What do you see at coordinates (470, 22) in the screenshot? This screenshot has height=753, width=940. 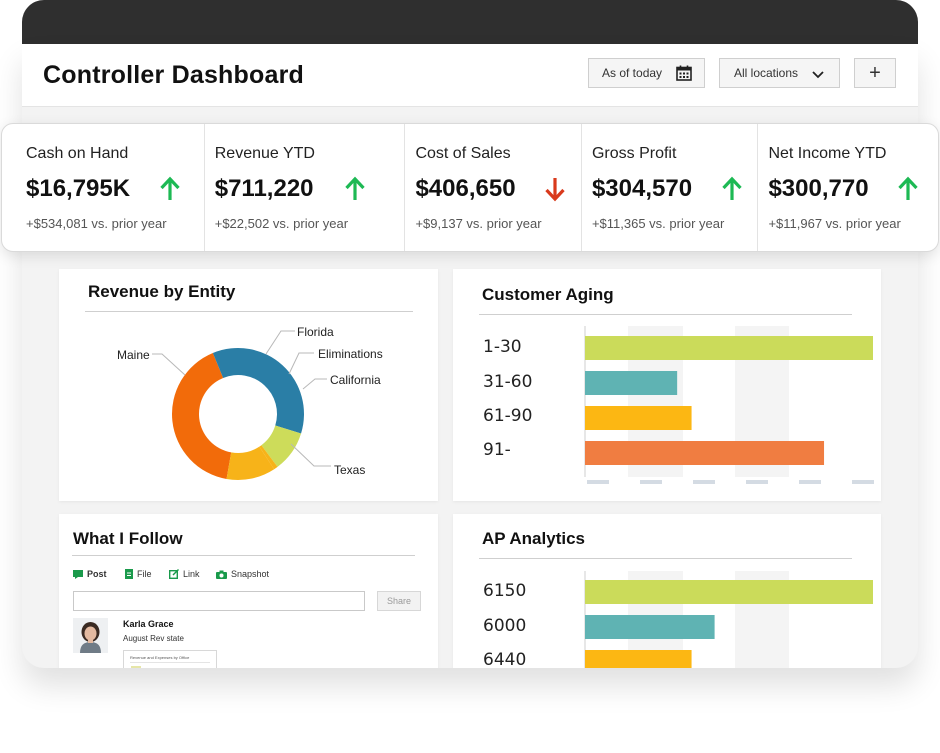 I see `device-frame-top` at bounding box center [470, 22].